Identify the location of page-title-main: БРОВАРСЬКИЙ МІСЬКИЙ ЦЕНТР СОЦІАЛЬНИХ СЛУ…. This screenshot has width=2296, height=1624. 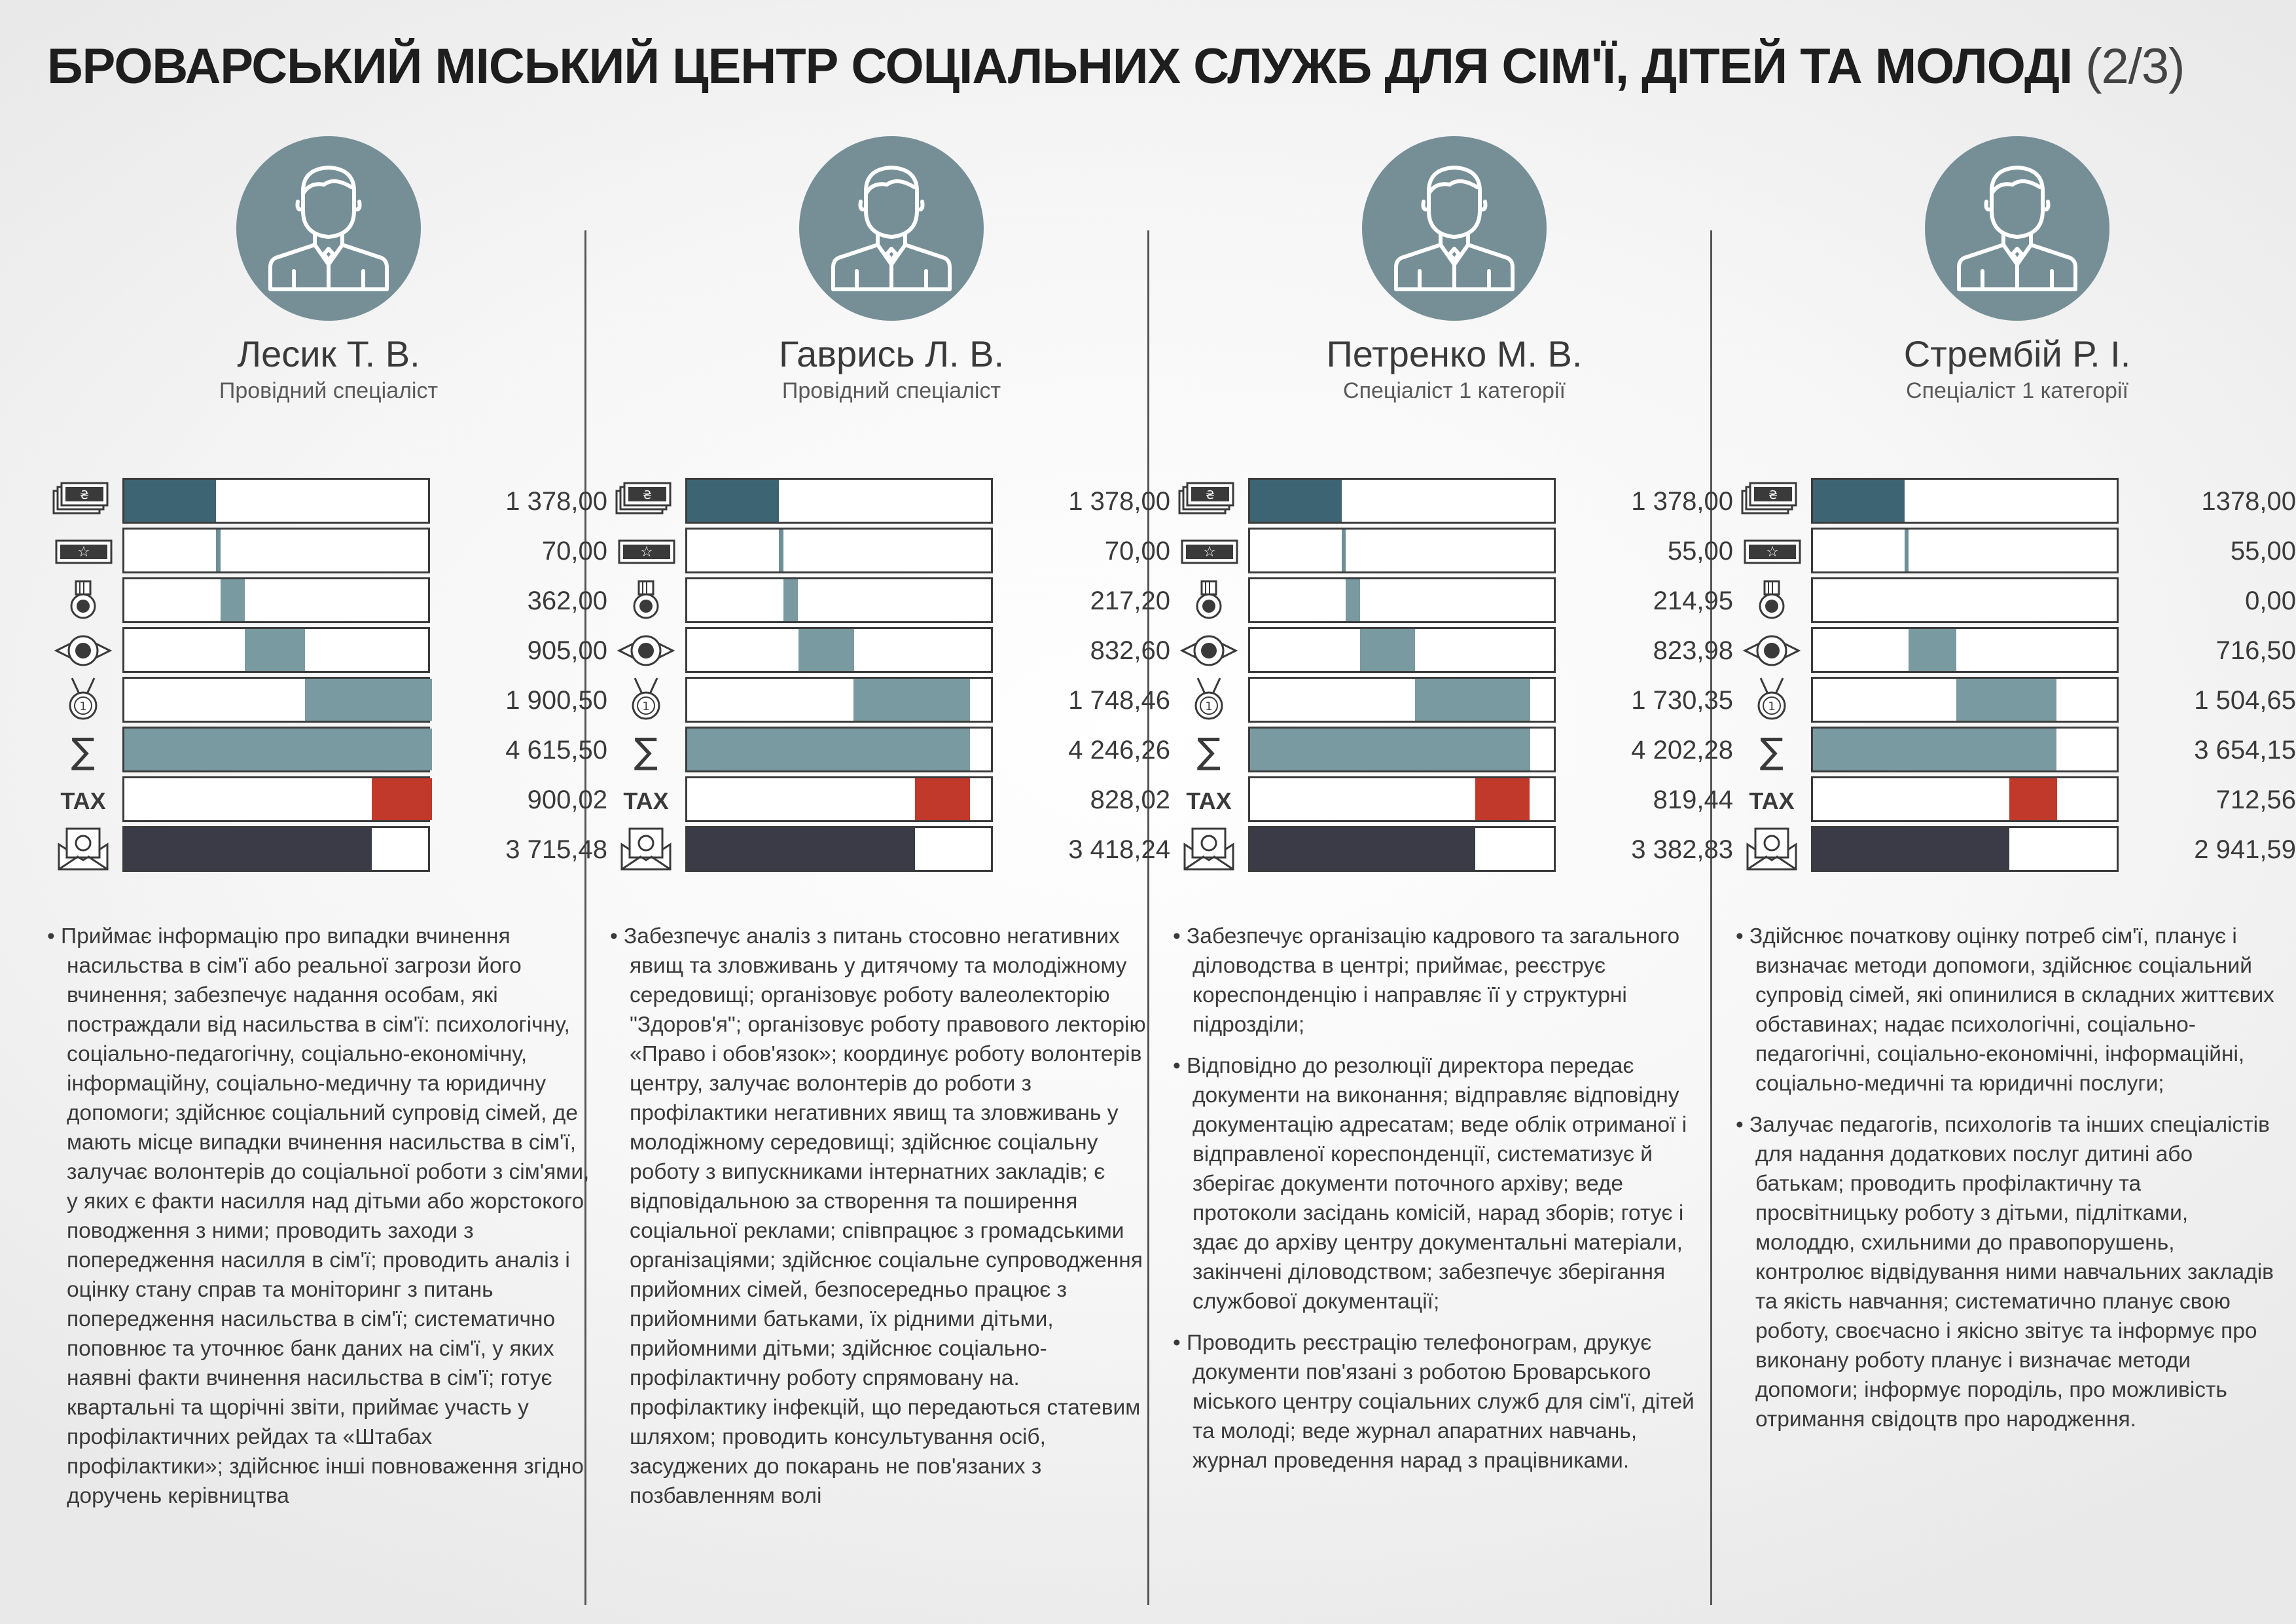
(1060, 66).